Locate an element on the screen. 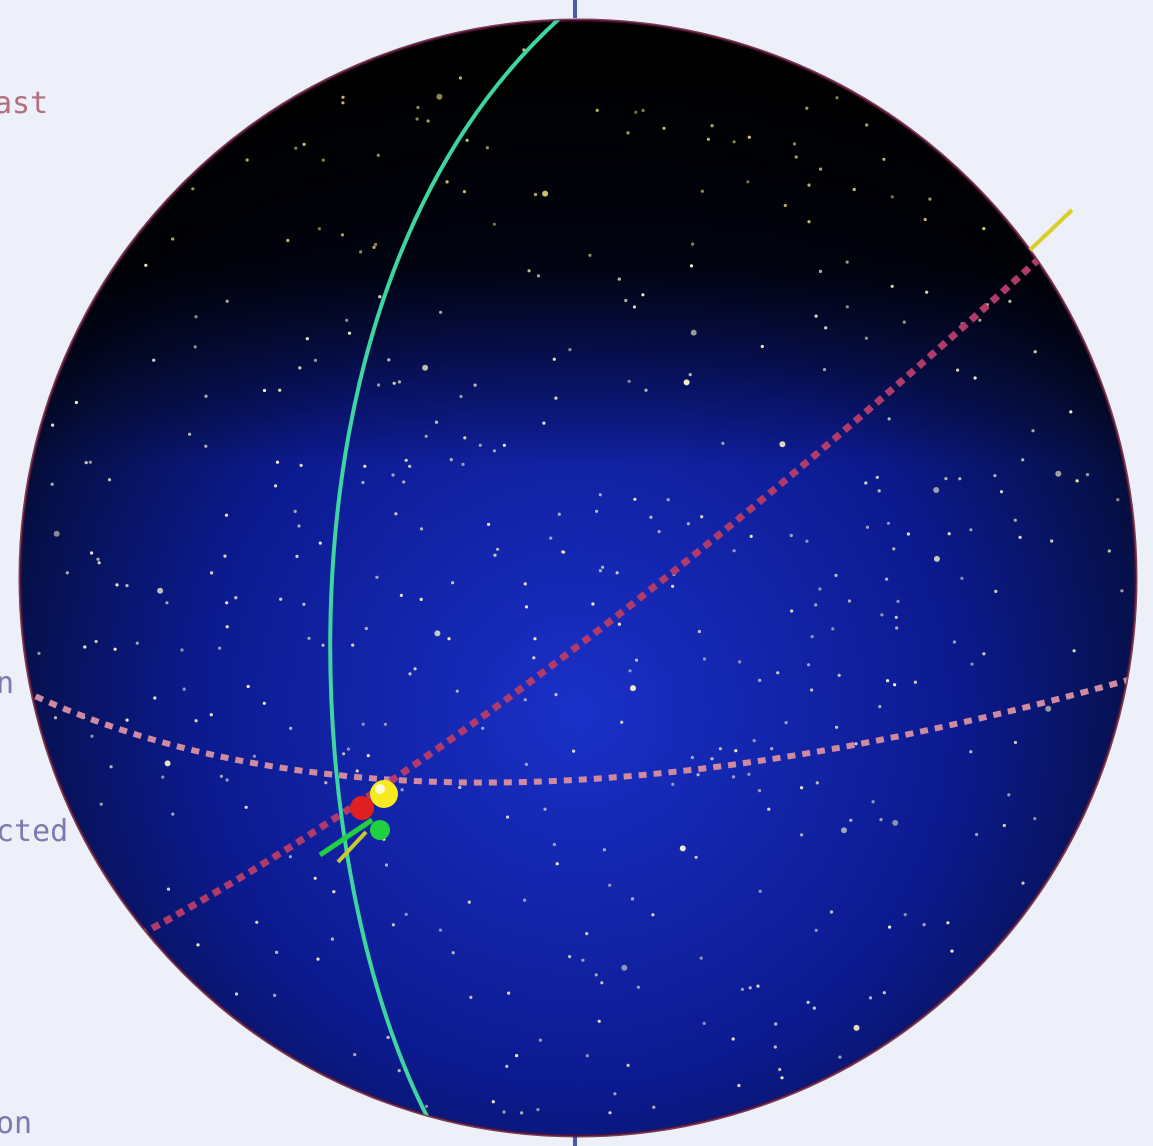 This screenshot has width=1153, height=1146. red-marker is located at coordinates (362, 808).